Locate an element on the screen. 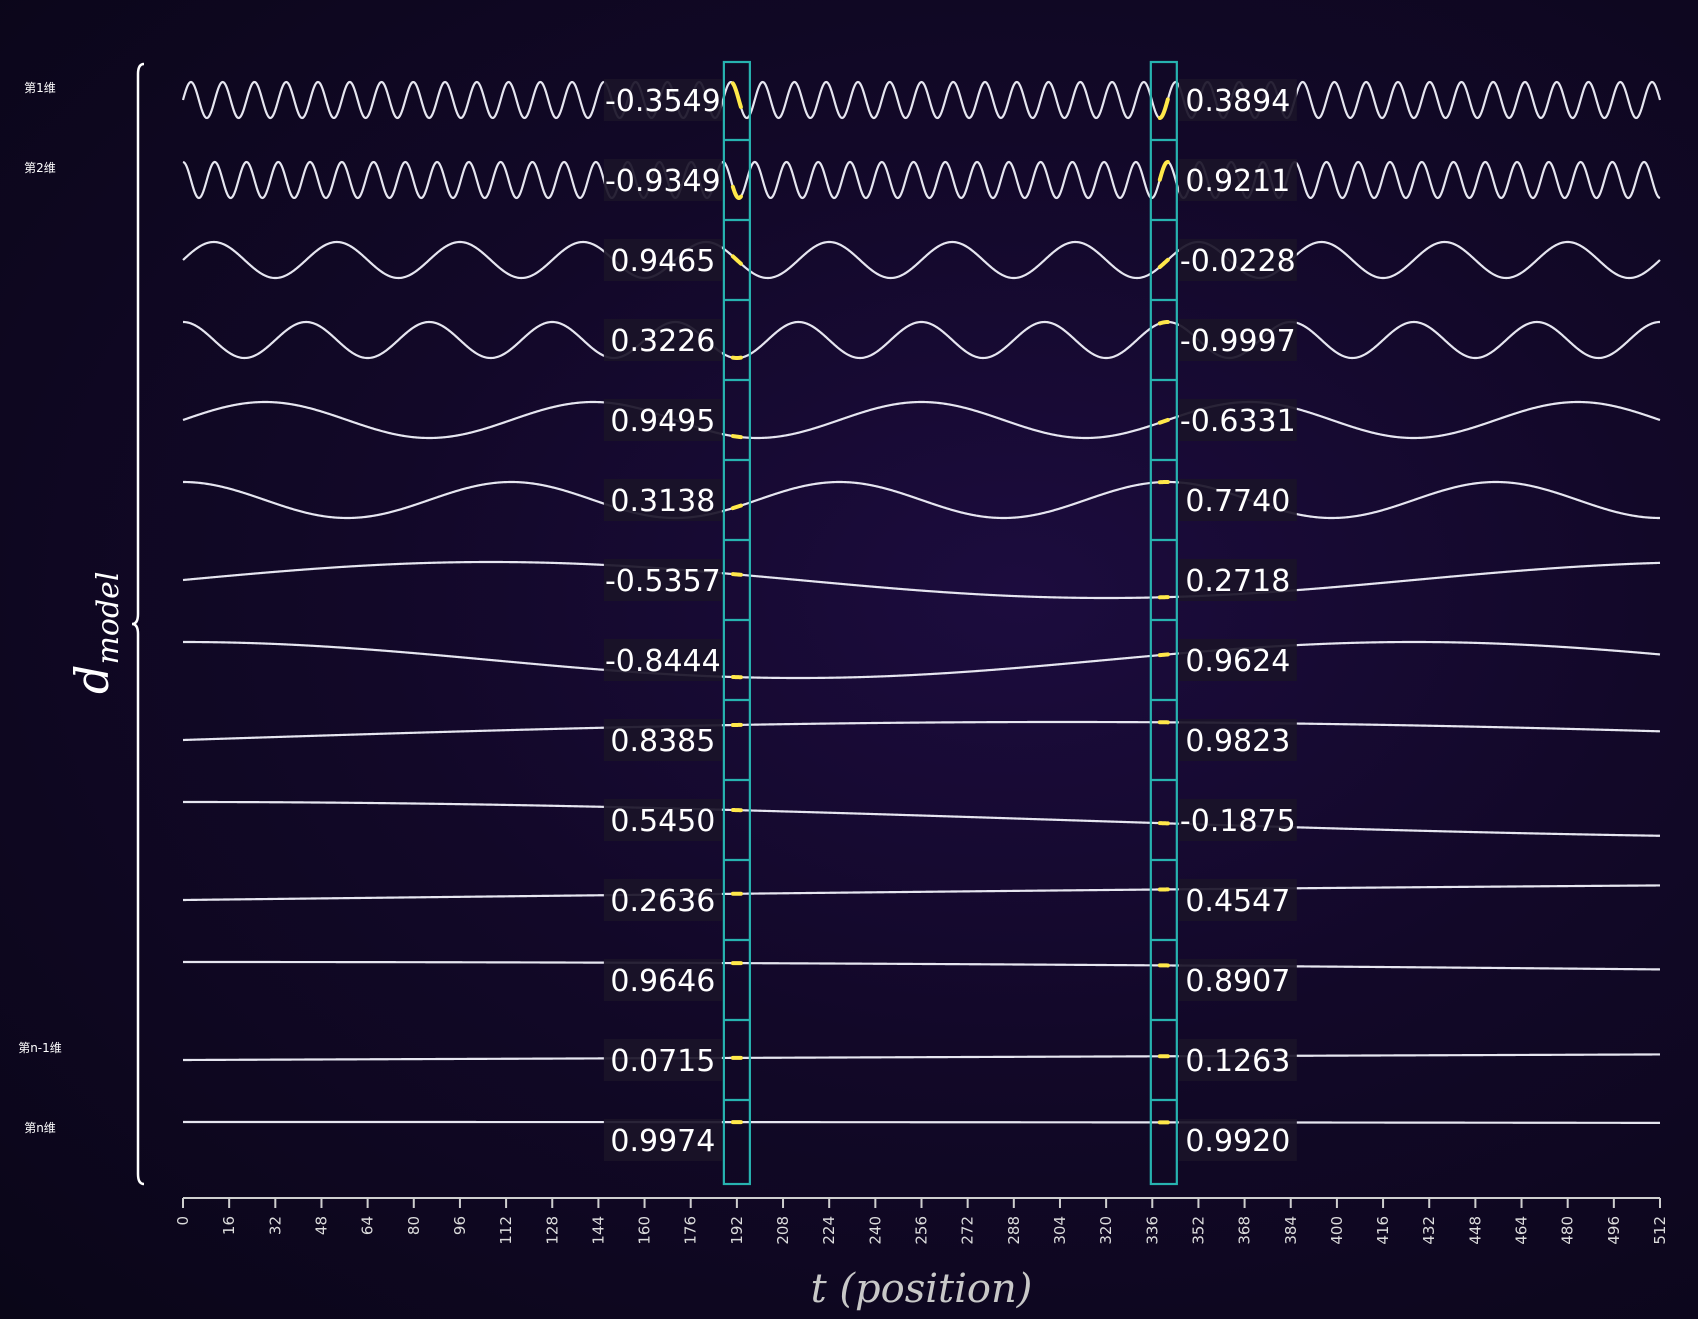 Image resolution: width=1698 pixels, height=1319 pixels. value-label: 0.2718 is located at coordinates (1237, 581).